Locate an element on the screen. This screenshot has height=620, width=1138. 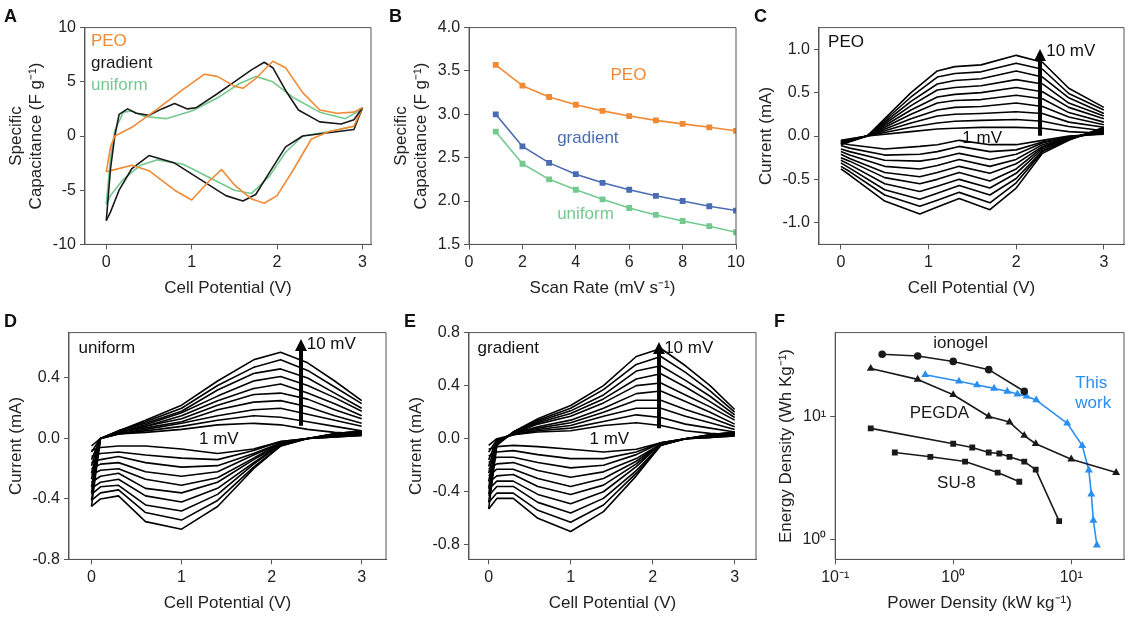
x-tick-label: 8 is located at coordinates (683, 262).